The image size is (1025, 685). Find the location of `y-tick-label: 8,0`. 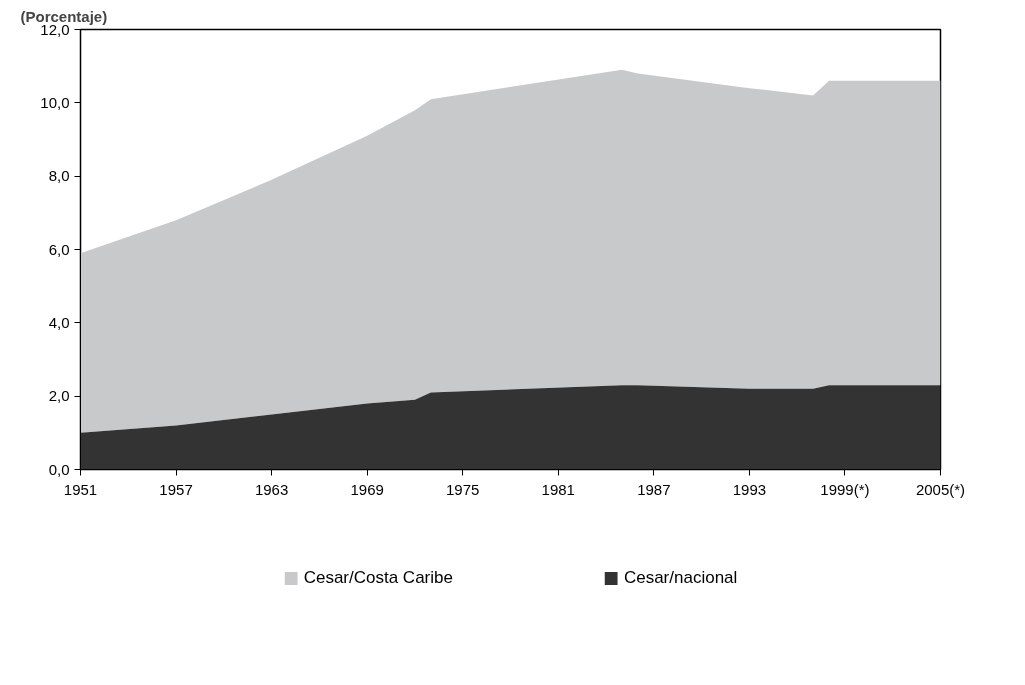

y-tick-label: 8,0 is located at coordinates (59, 176).